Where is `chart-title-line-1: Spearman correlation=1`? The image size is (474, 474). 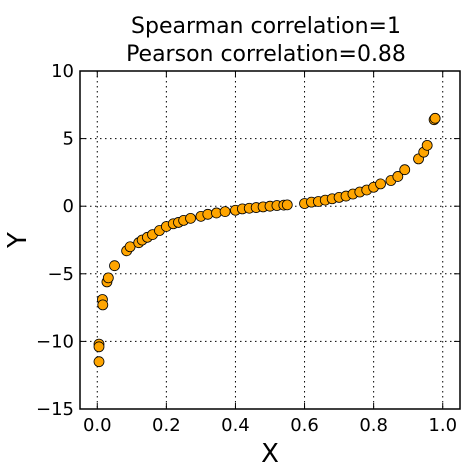
chart-title-line-1: Spearman correlation=1 is located at coordinates (266, 26).